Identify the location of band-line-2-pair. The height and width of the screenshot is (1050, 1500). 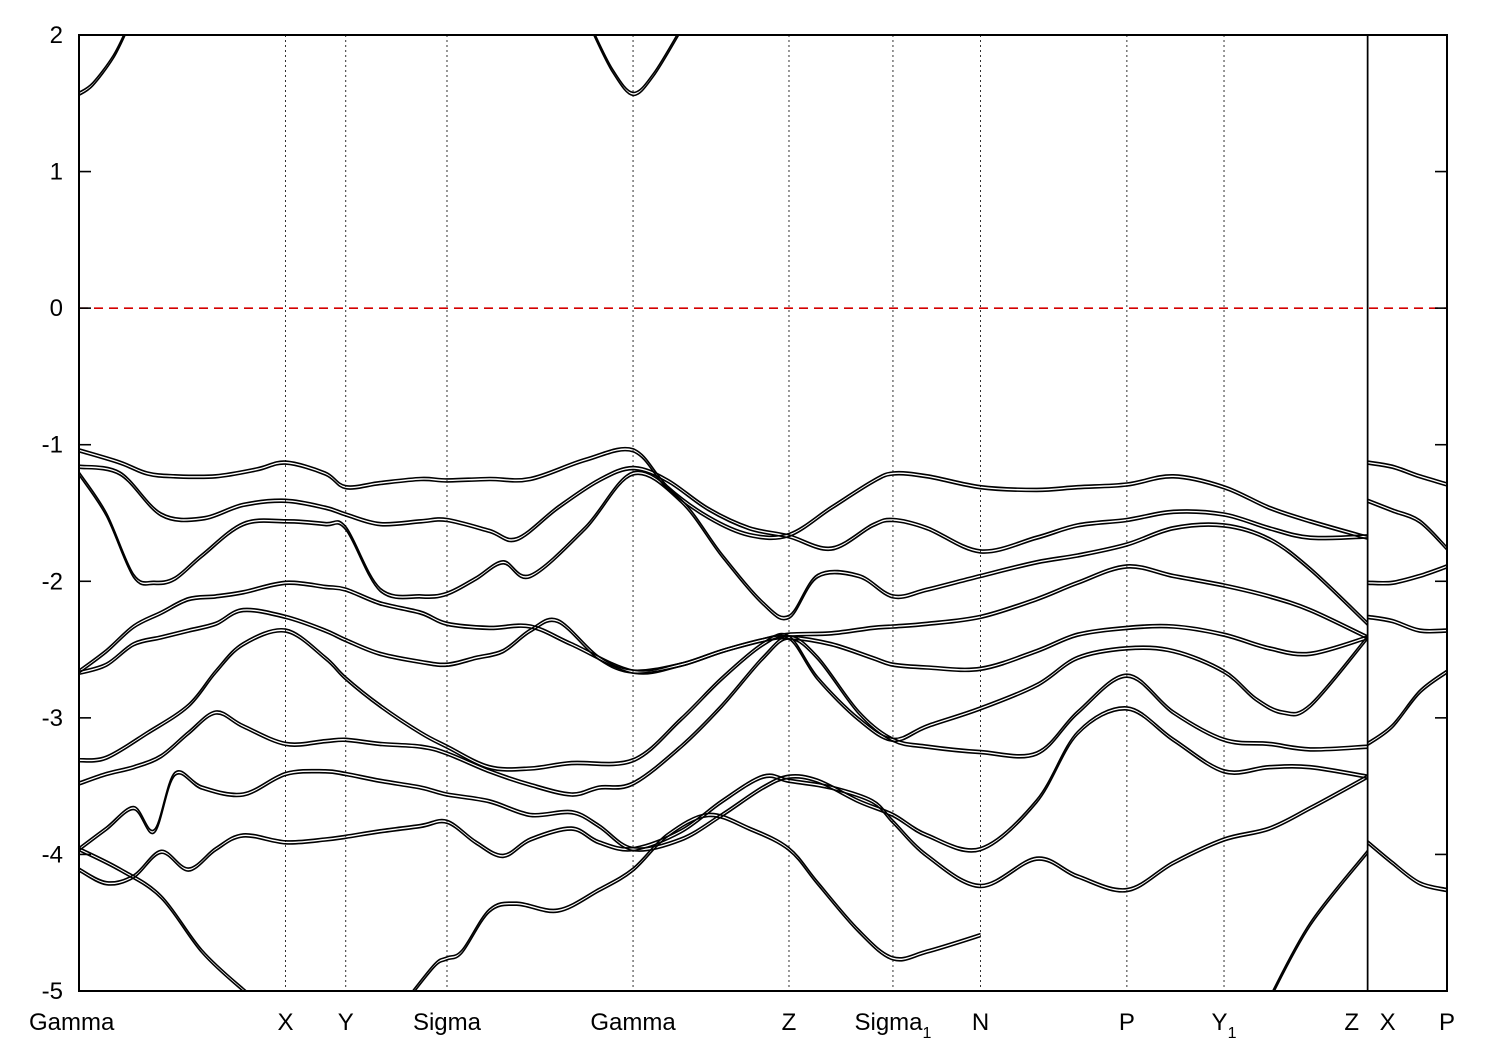
(724, 549).